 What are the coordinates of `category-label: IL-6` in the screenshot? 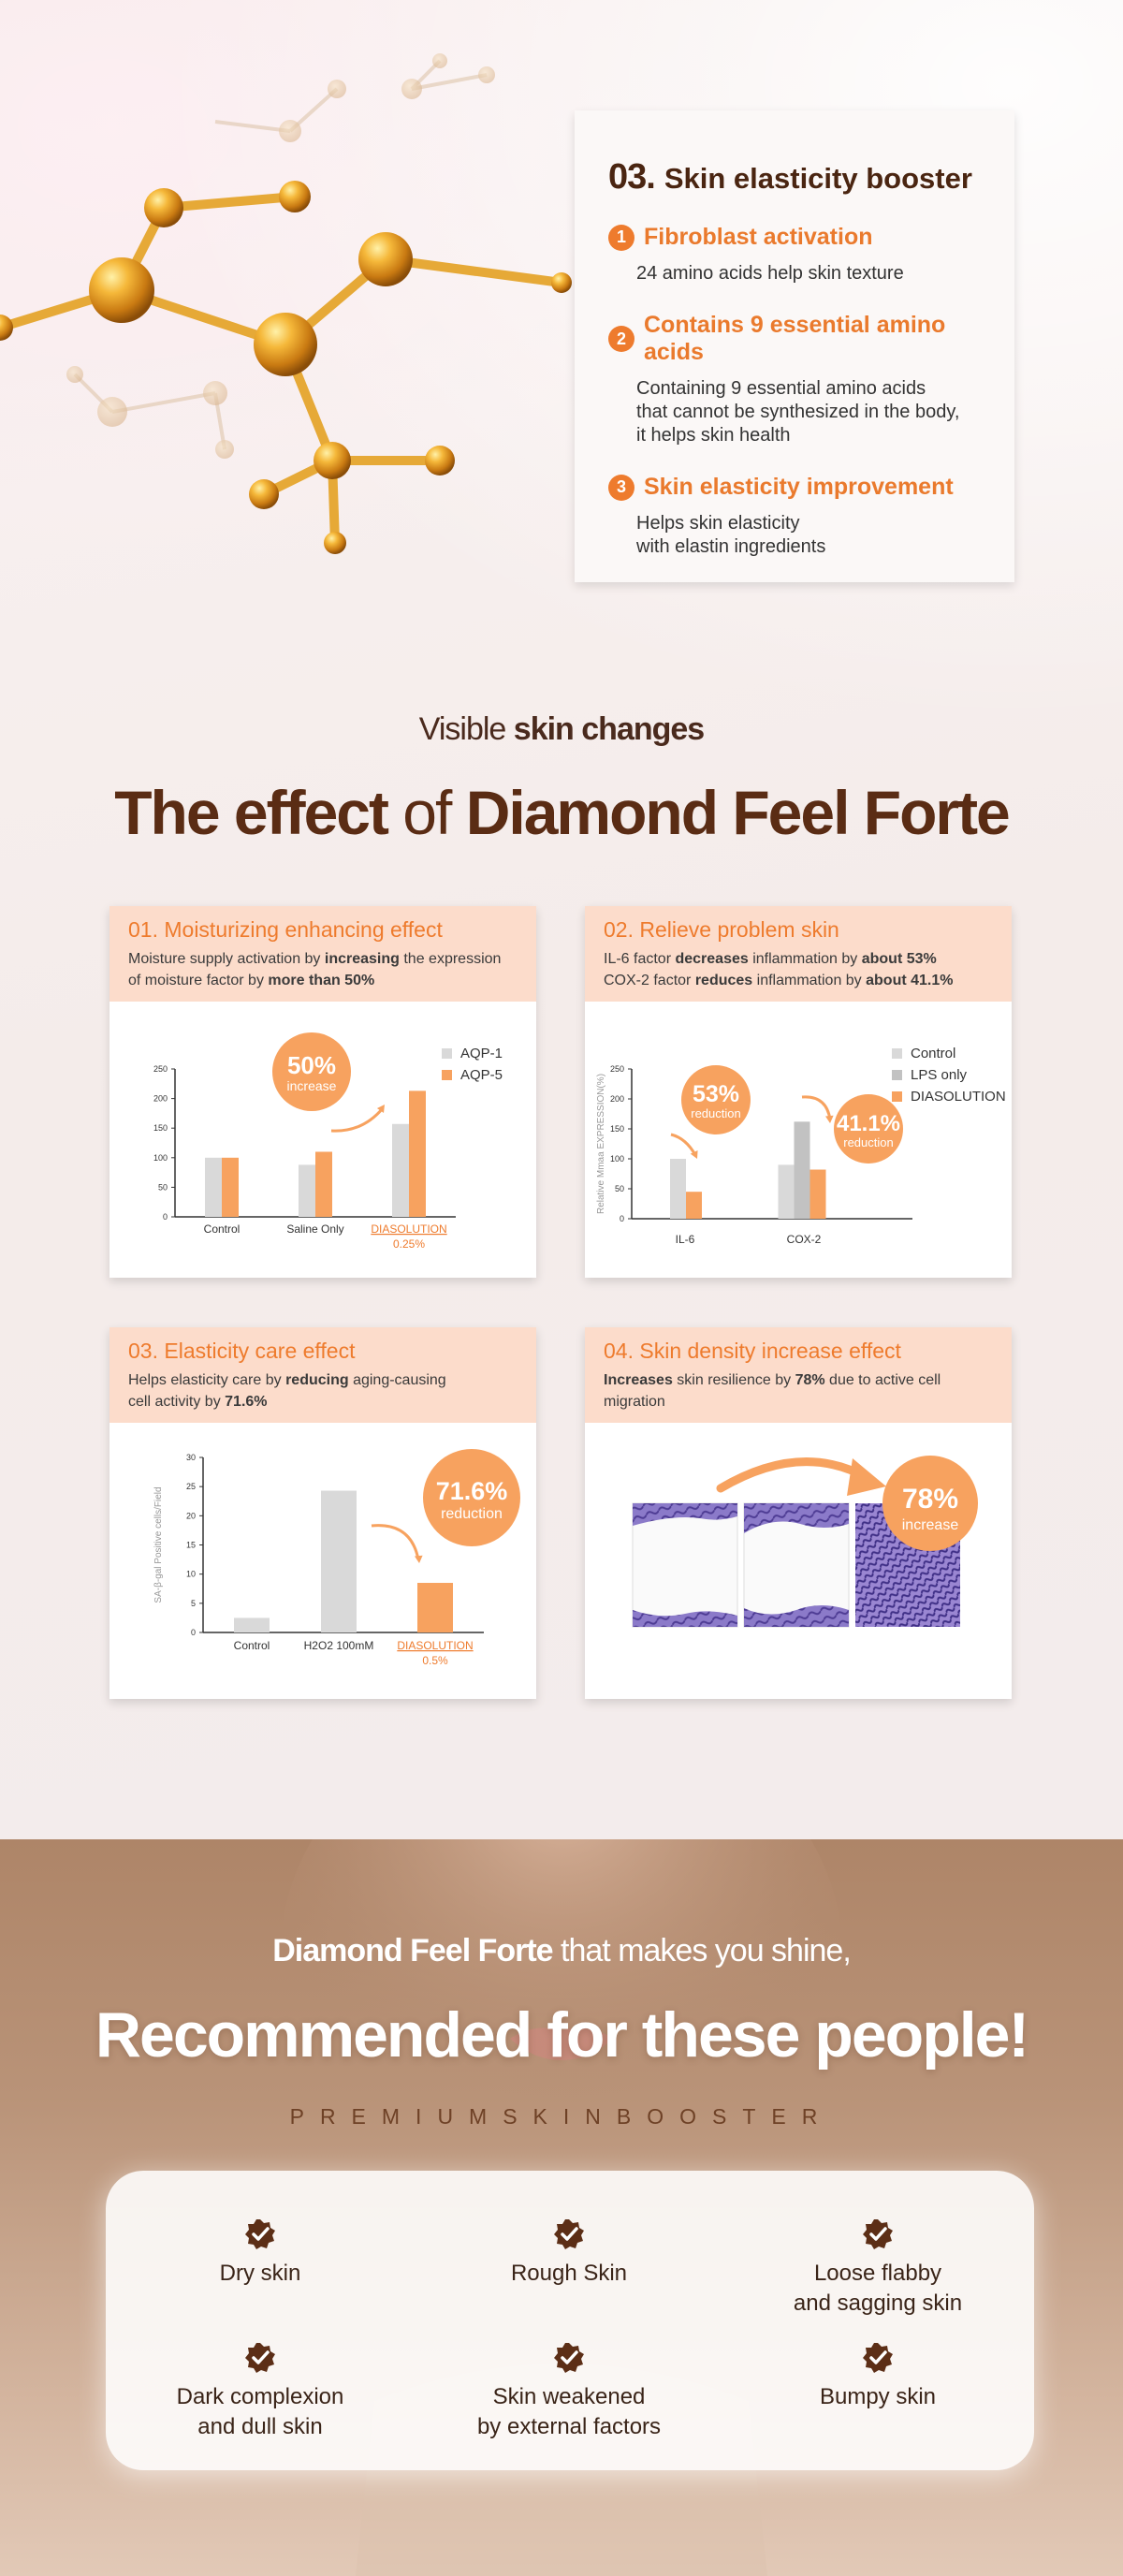 It's located at (685, 1240).